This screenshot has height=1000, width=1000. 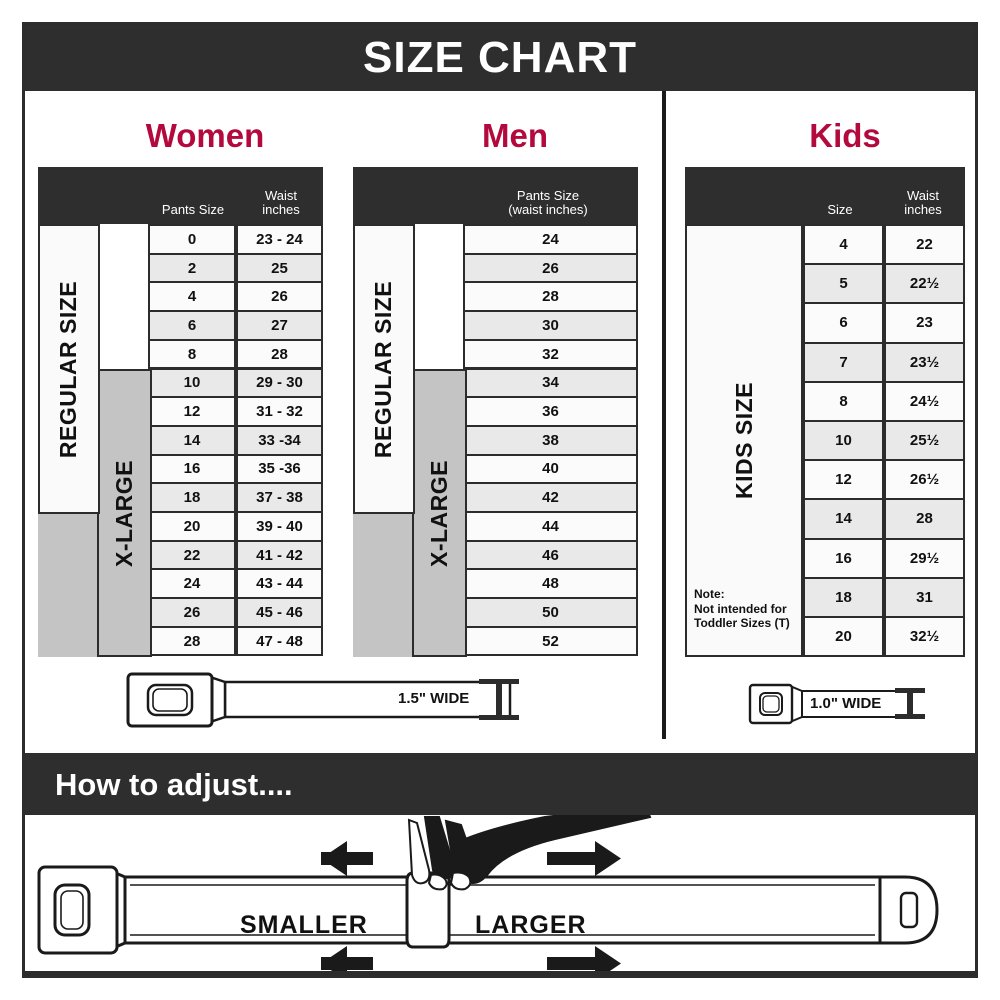 I want to click on bottom-rule, so click(x=500, y=973).